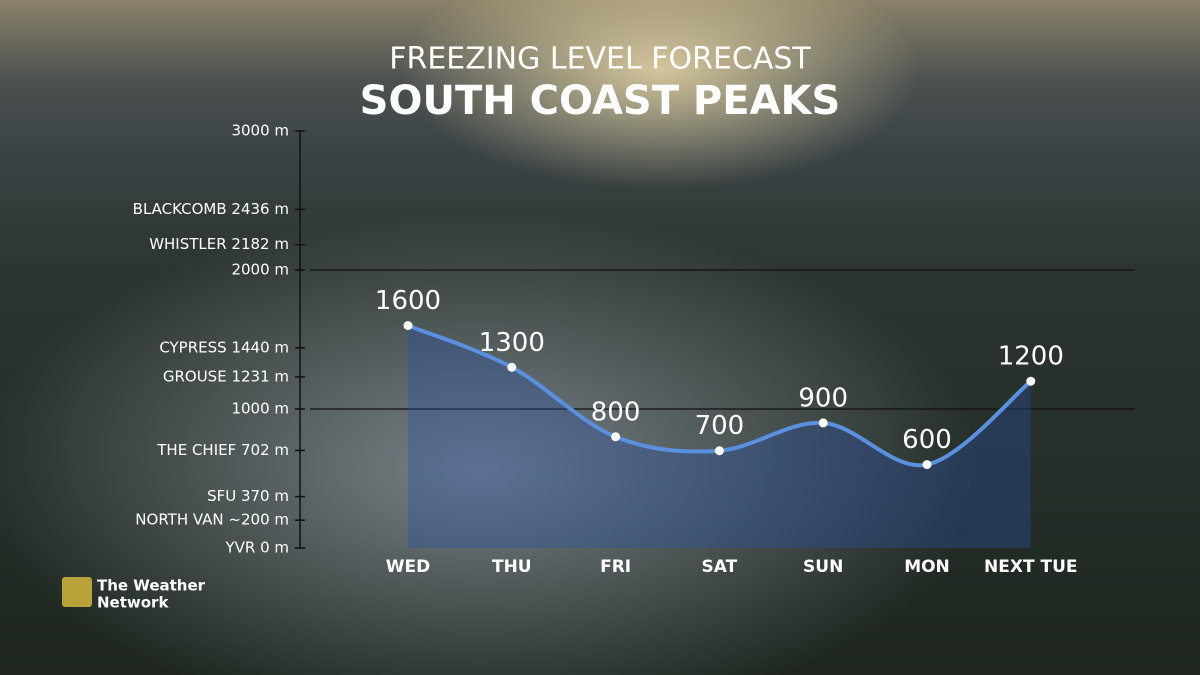 The width and height of the screenshot is (1200, 675). What do you see at coordinates (222, 450) in the screenshot?
I see `y-tick-label: THE CHIEF 702 m` at bounding box center [222, 450].